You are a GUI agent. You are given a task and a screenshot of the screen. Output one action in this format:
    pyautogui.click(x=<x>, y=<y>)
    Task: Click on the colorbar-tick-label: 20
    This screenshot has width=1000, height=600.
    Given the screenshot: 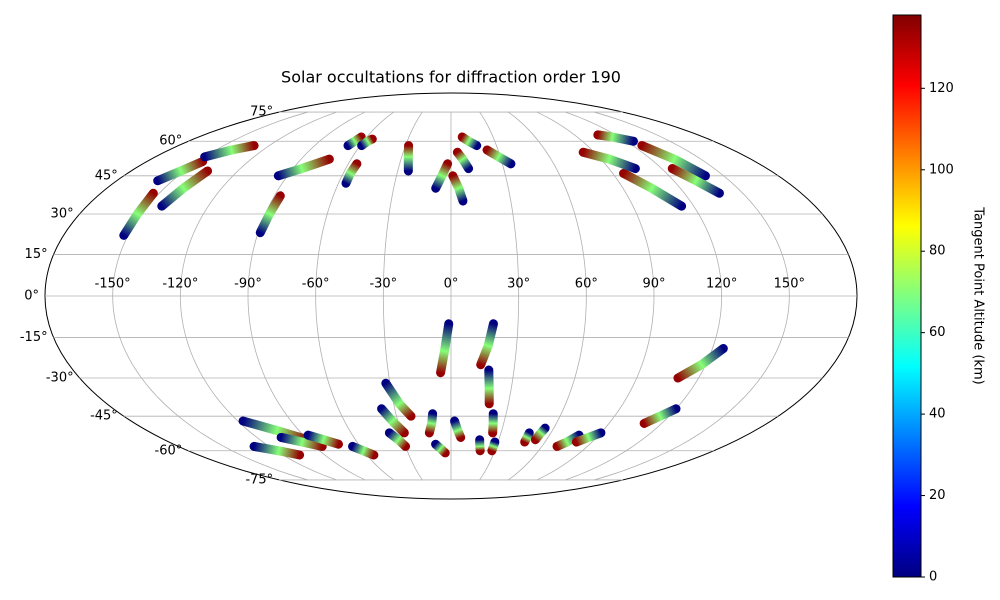 What is the action you would take?
    pyautogui.click(x=937, y=495)
    